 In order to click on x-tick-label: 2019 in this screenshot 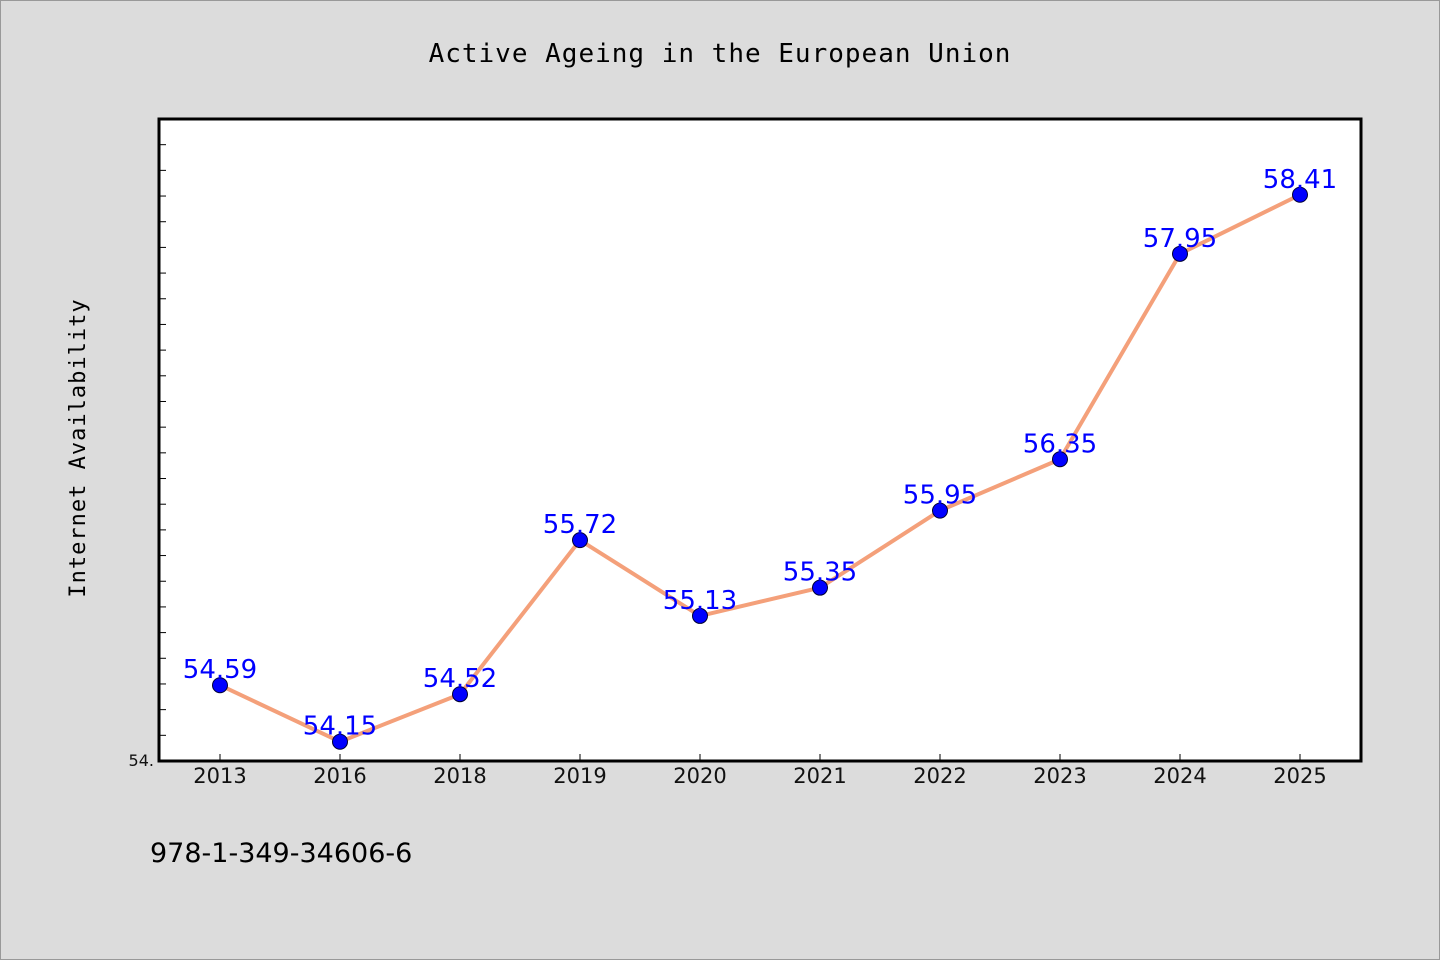, I will do `click(579, 776)`.